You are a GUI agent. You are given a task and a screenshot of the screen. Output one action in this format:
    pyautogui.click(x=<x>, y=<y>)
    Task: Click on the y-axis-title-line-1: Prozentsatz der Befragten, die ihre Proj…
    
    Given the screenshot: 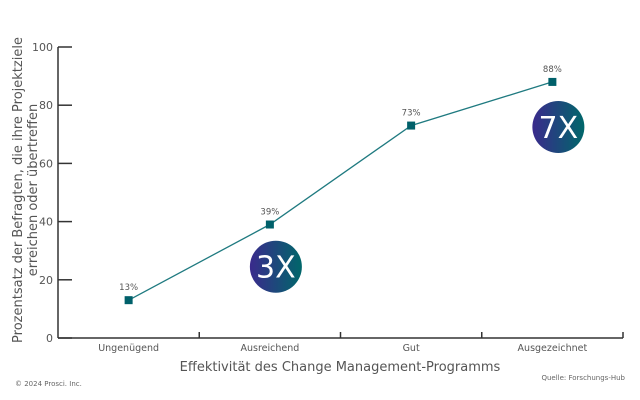 What is the action you would take?
    pyautogui.click(x=18, y=190)
    